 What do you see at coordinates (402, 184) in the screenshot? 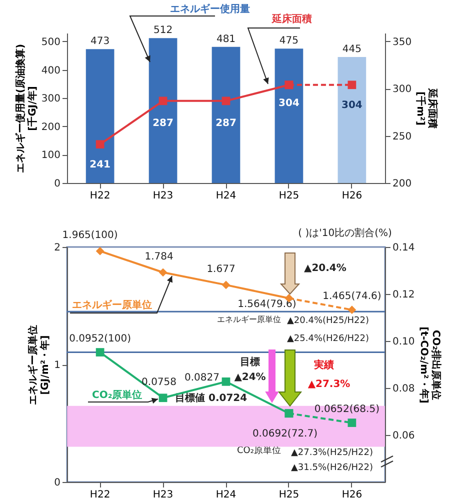
I see `y2-tick-label: 200` at bounding box center [402, 184].